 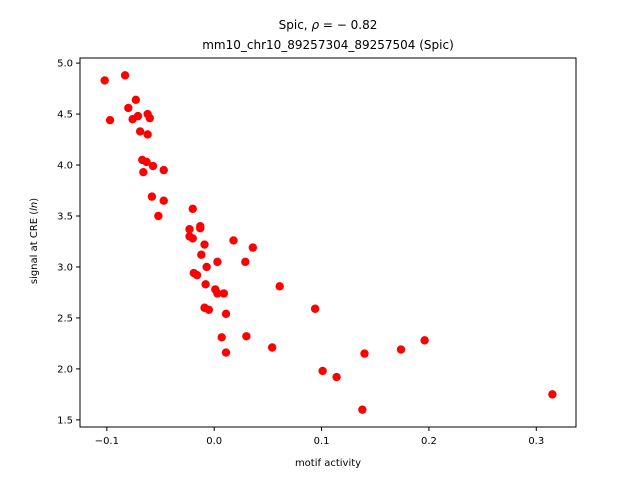 What do you see at coordinates (65, 267) in the screenshot?
I see `y-tick-label: 3.0` at bounding box center [65, 267].